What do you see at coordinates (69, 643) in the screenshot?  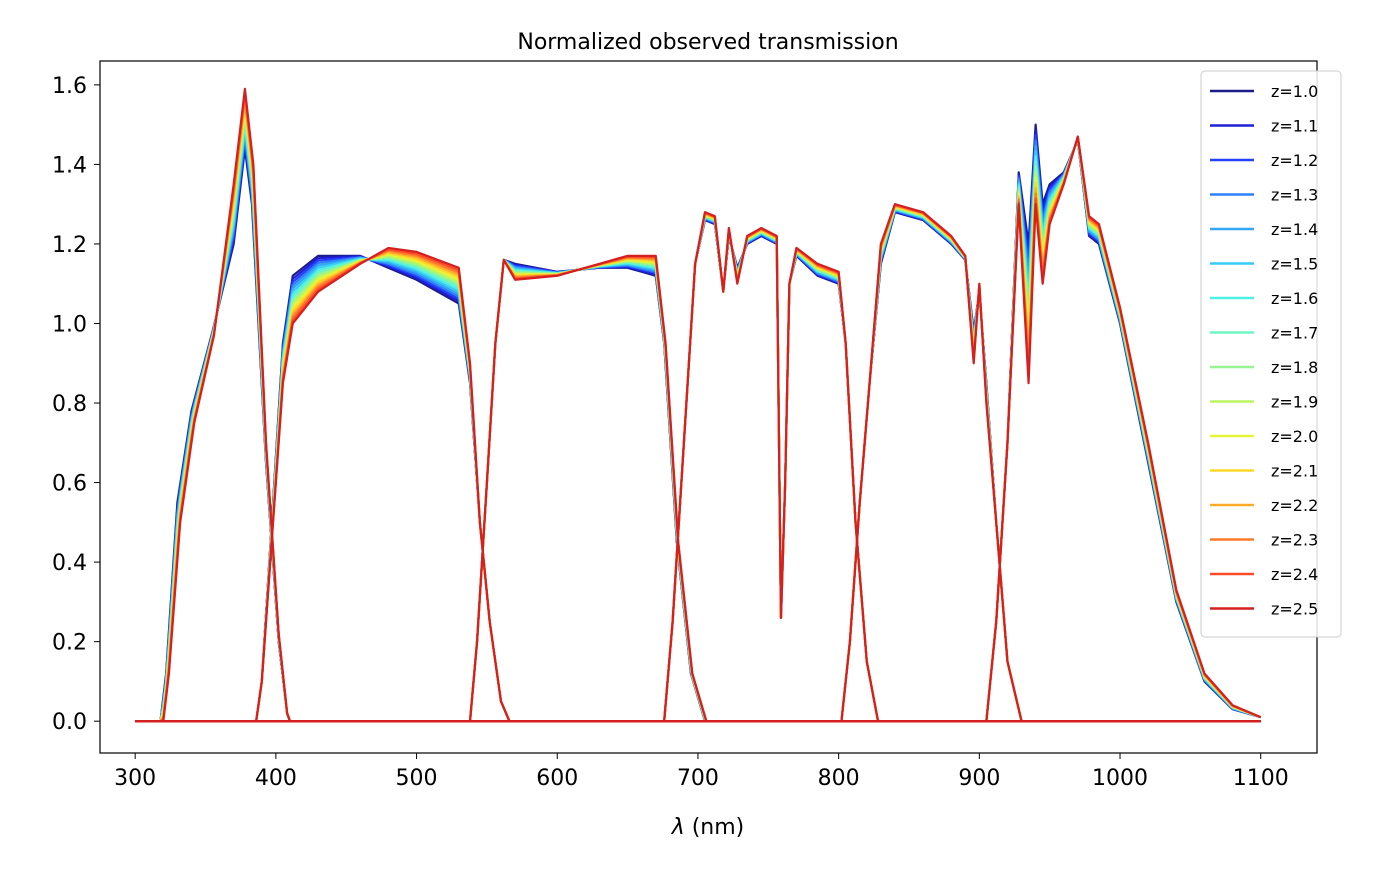 I see `y-tick-label: 0.2` at bounding box center [69, 643].